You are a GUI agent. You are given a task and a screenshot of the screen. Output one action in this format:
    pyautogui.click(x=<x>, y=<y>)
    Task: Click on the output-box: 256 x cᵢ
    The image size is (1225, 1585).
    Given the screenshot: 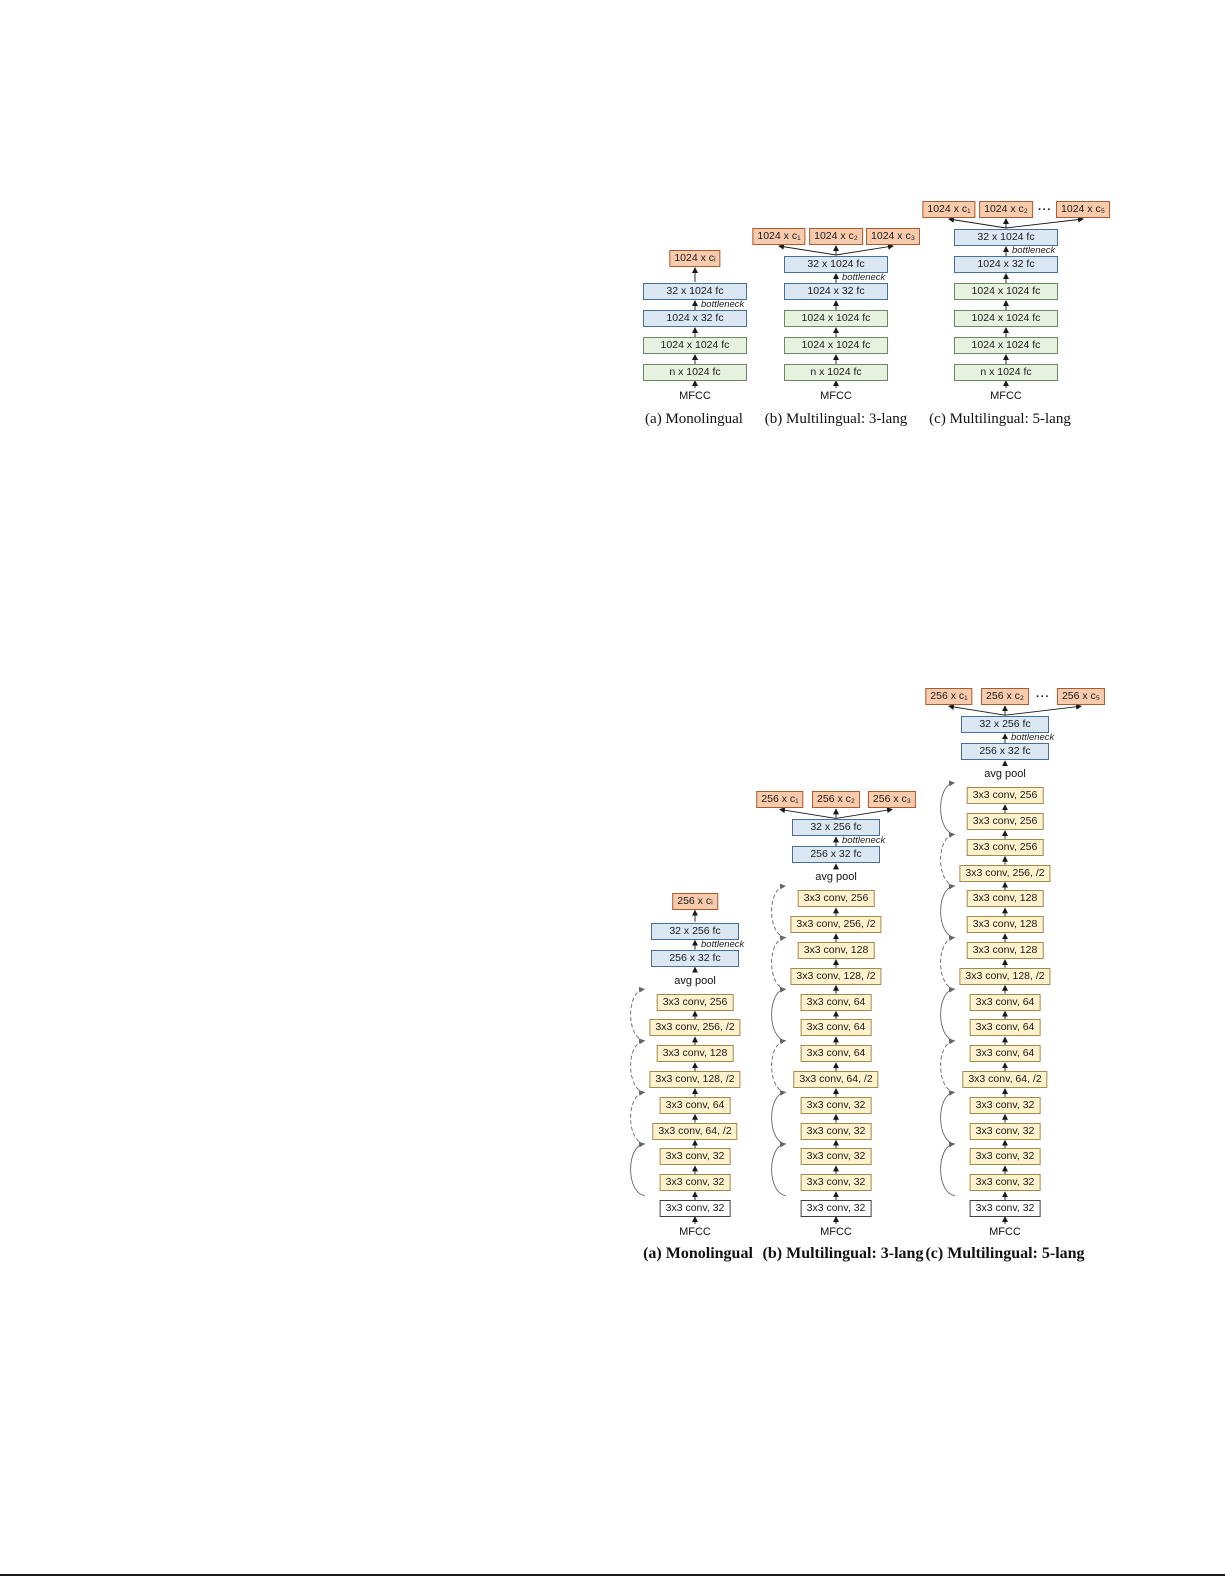 What is the action you would take?
    pyautogui.click(x=695, y=901)
    